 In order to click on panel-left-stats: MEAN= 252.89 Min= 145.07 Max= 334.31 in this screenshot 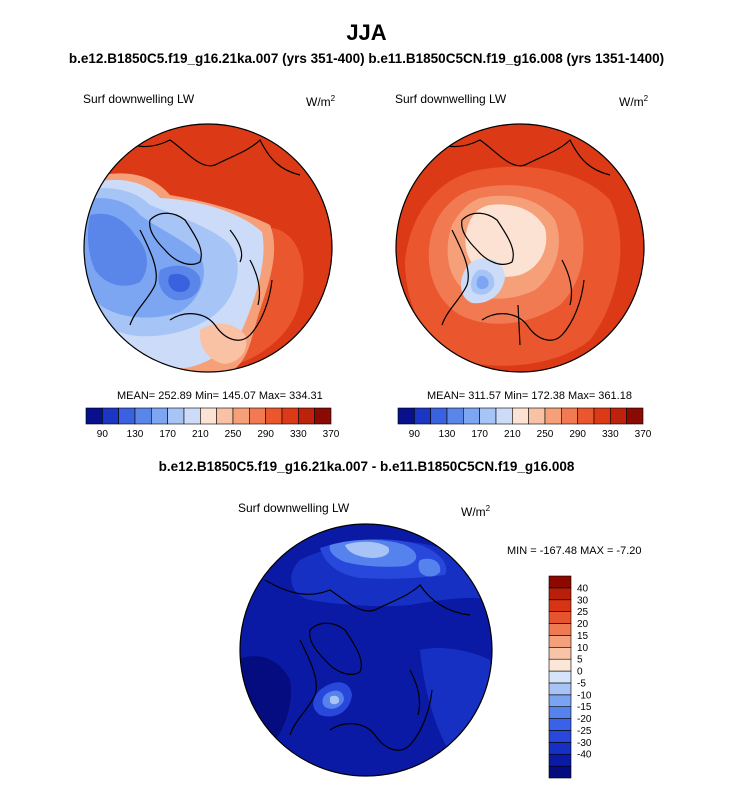, I will do `click(220, 396)`.